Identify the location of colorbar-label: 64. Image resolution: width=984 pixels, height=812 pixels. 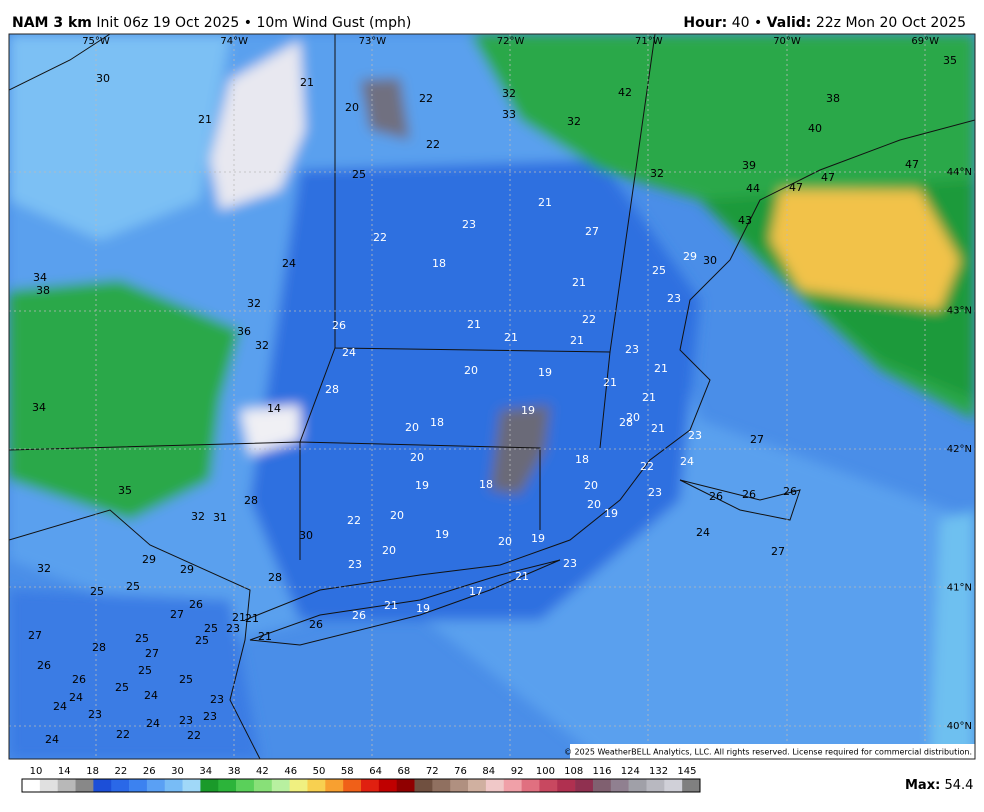
(375, 771).